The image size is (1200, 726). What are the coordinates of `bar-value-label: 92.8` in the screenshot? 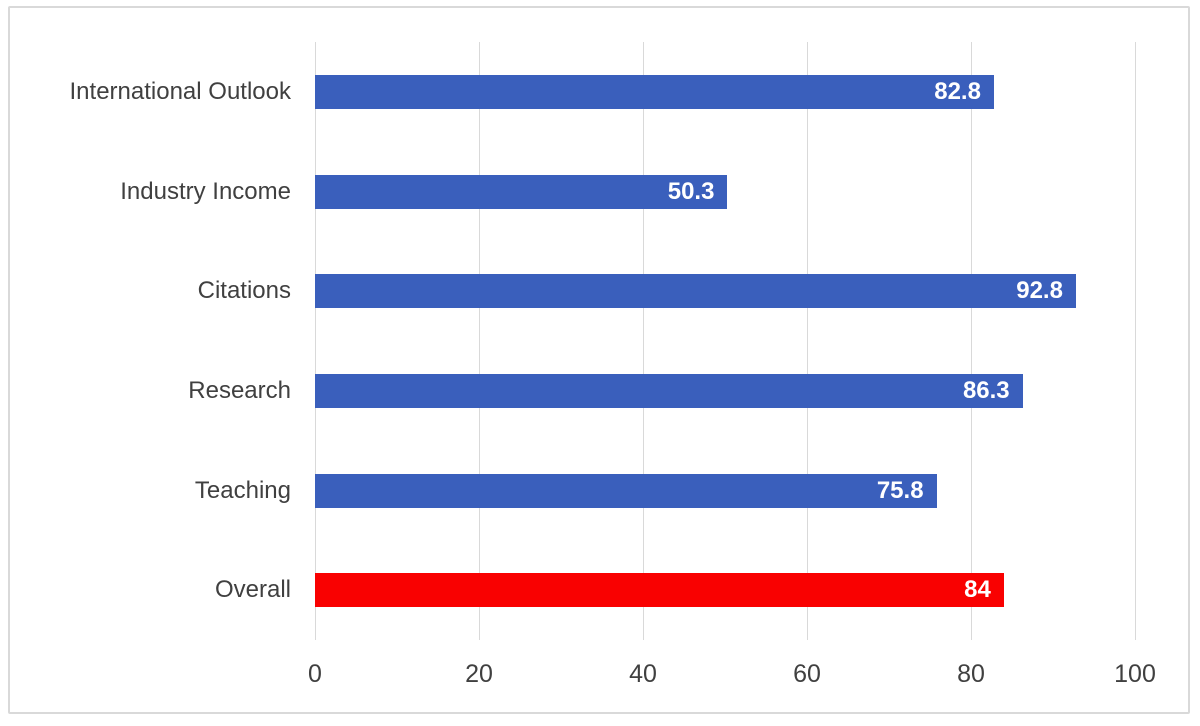 It's located at (1039, 291).